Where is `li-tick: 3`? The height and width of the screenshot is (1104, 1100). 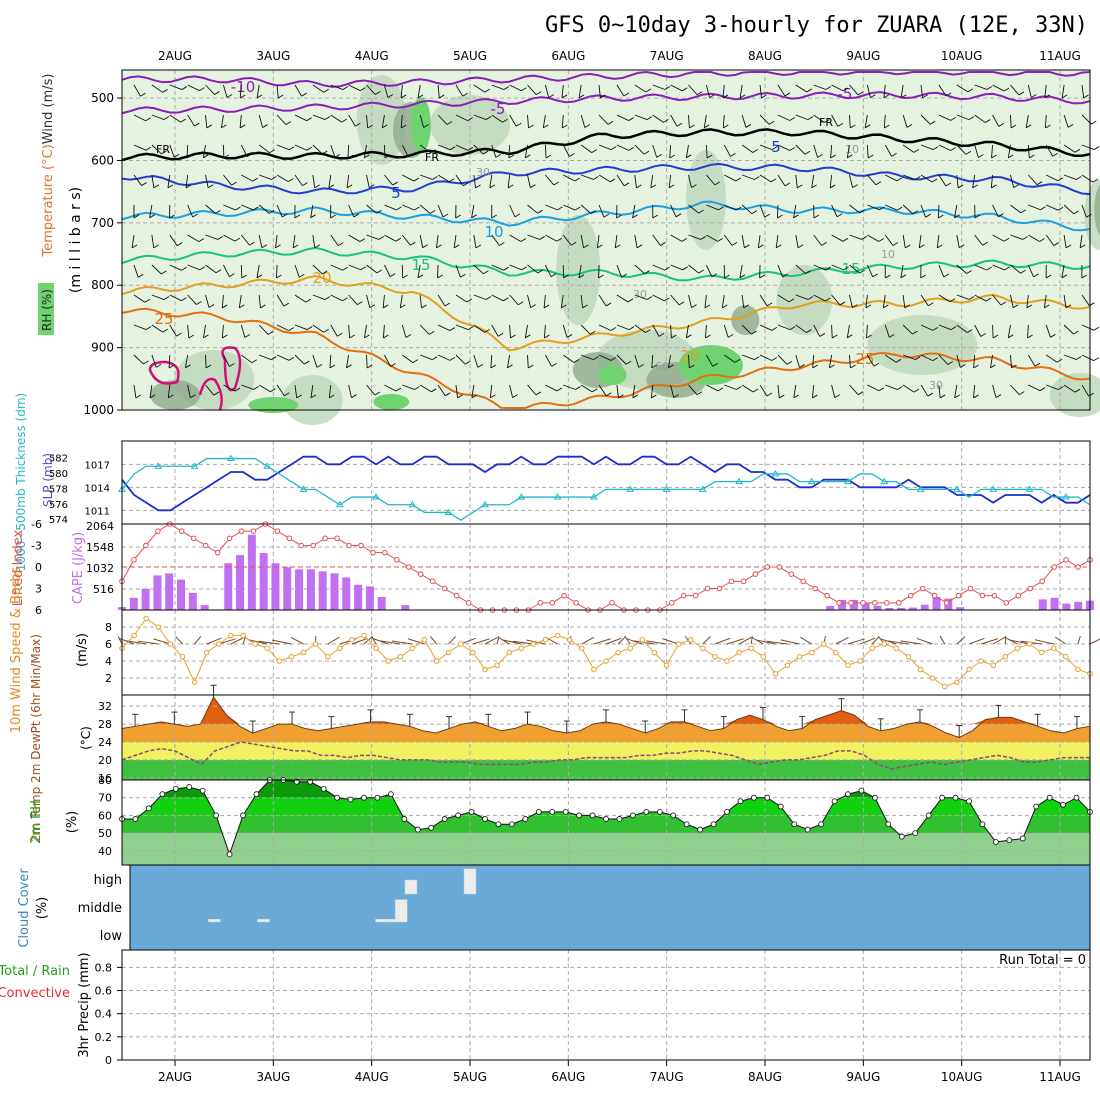
li-tick: 3 is located at coordinates (38, 589).